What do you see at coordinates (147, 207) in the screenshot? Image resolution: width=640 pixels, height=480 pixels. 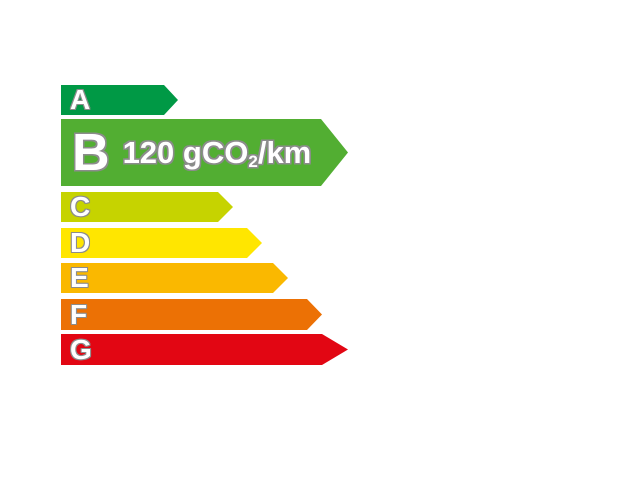 I see `rating-bar-c: C` at bounding box center [147, 207].